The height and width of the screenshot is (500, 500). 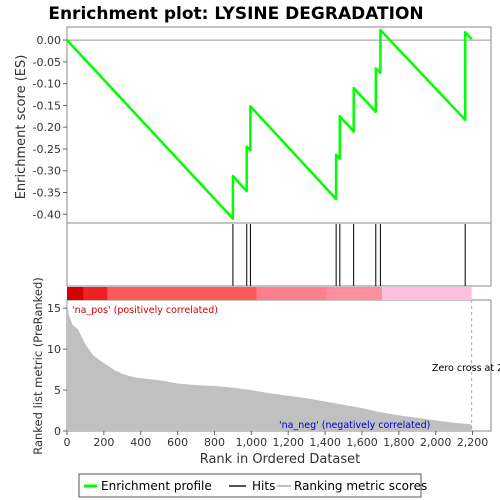 What do you see at coordinates (177, 442) in the screenshot?
I see `x-tick-label: 600` at bounding box center [177, 442].